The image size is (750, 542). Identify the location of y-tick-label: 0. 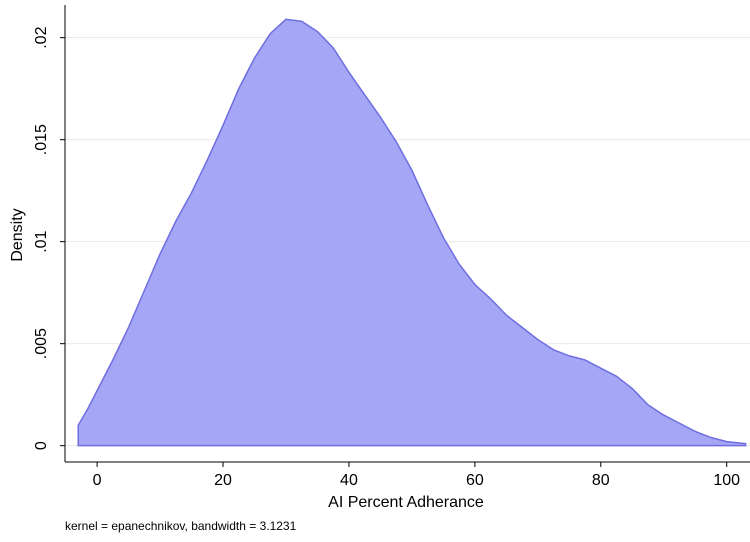
(41, 445).